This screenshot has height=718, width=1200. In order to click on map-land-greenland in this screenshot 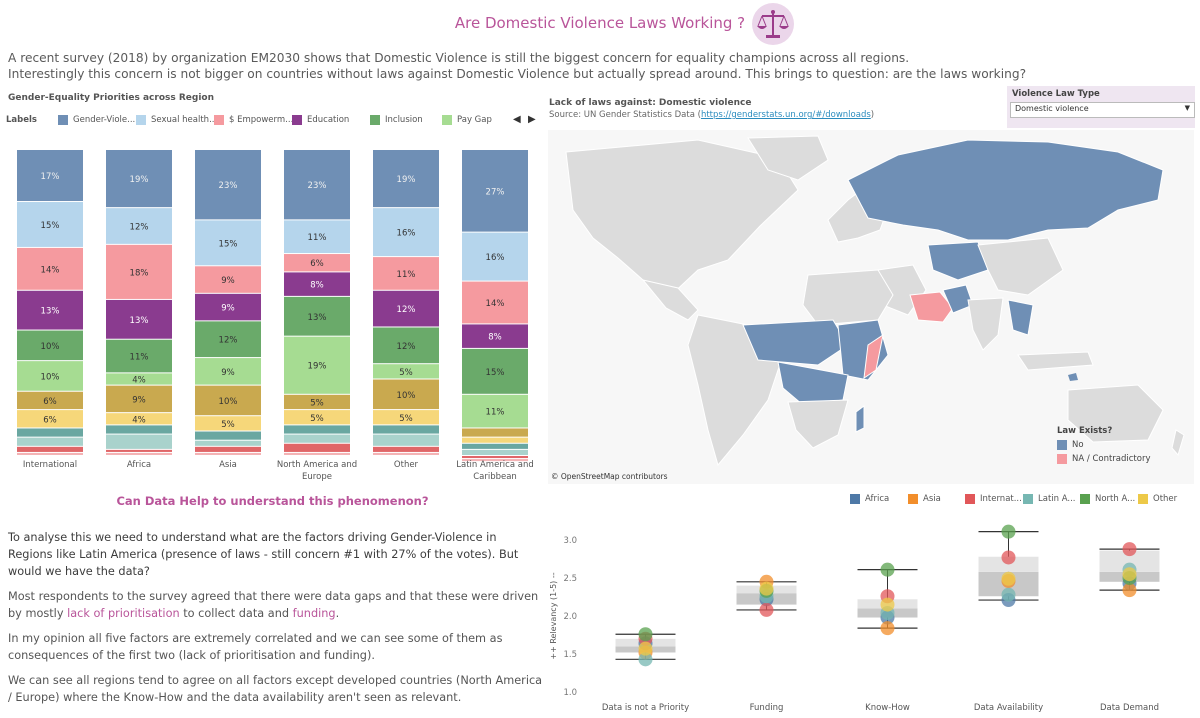, I will do `click(788, 158)`.